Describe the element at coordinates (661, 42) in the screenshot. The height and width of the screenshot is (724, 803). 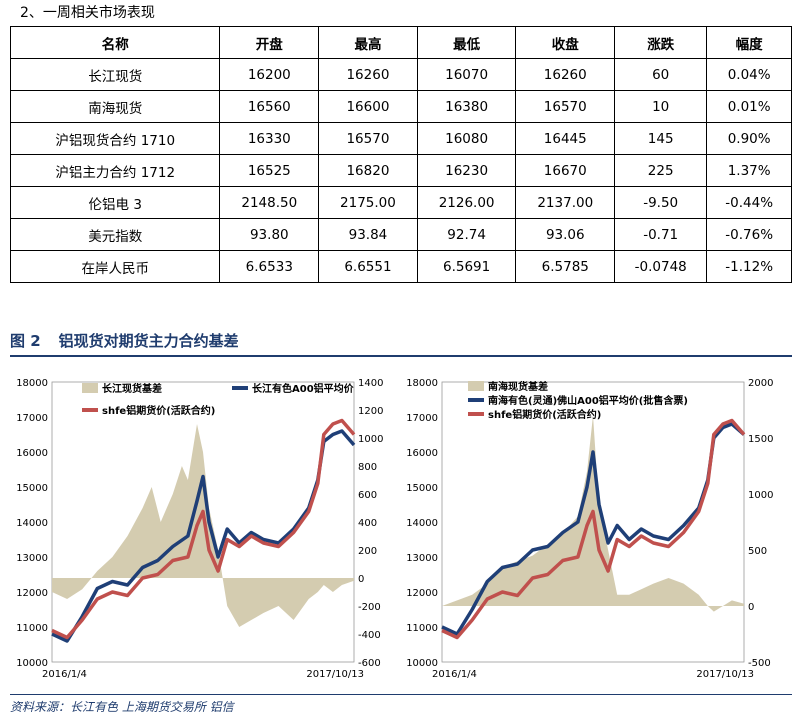
I see `header-change: 涨跌` at that location.